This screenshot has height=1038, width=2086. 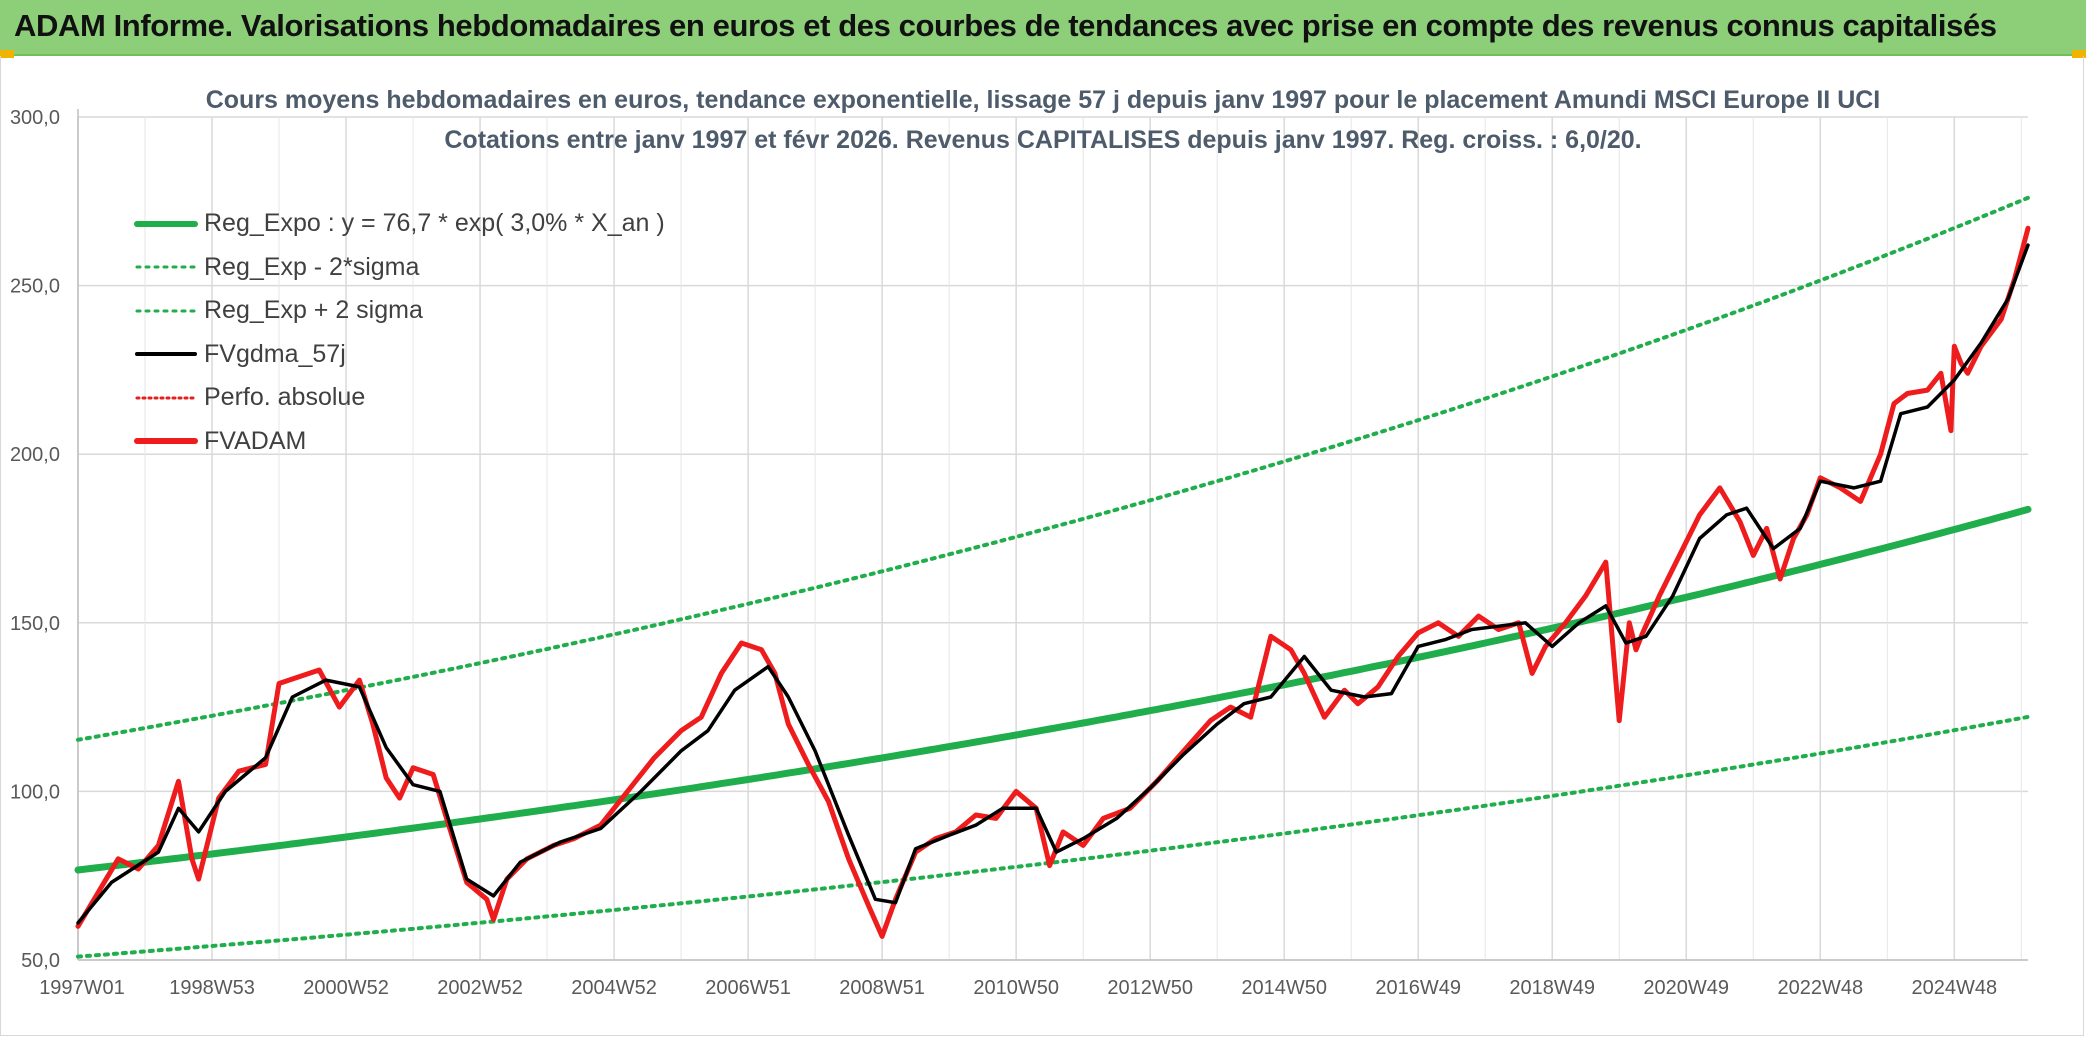 What do you see at coordinates (399, 398) in the screenshot?
I see `legend-item: Perfo. absolue` at bounding box center [399, 398].